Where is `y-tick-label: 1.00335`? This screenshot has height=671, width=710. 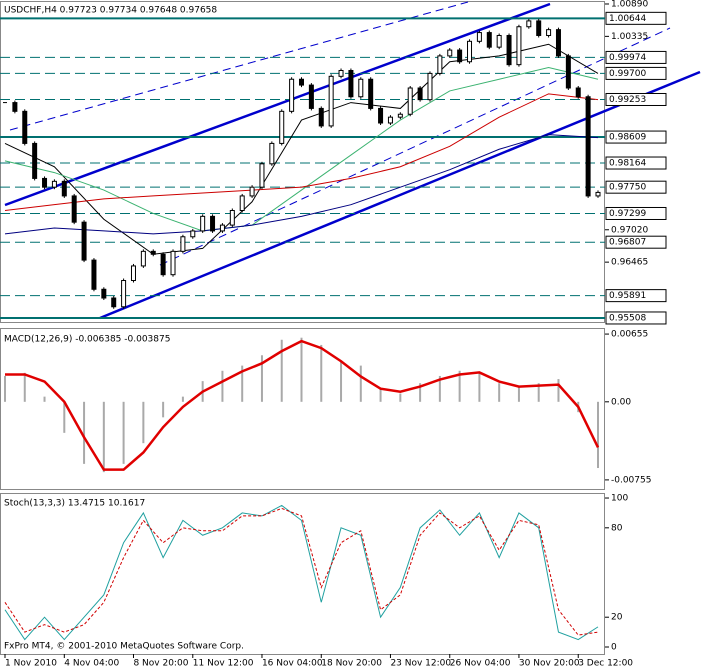 y-tick-label: 1.00335 is located at coordinates (629, 37).